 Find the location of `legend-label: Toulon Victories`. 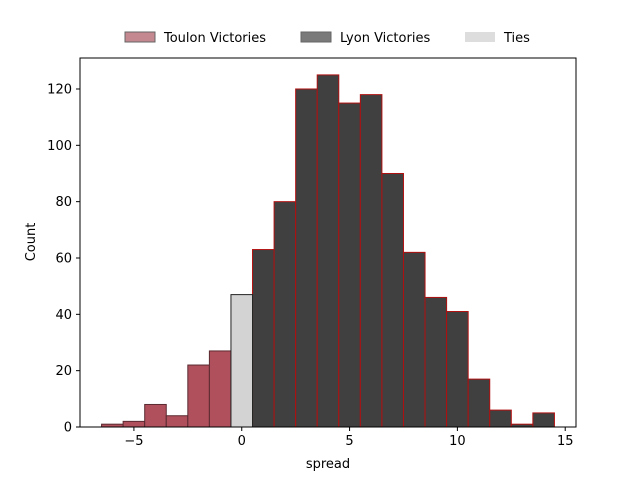

legend-label: Toulon Victories is located at coordinates (214, 38).